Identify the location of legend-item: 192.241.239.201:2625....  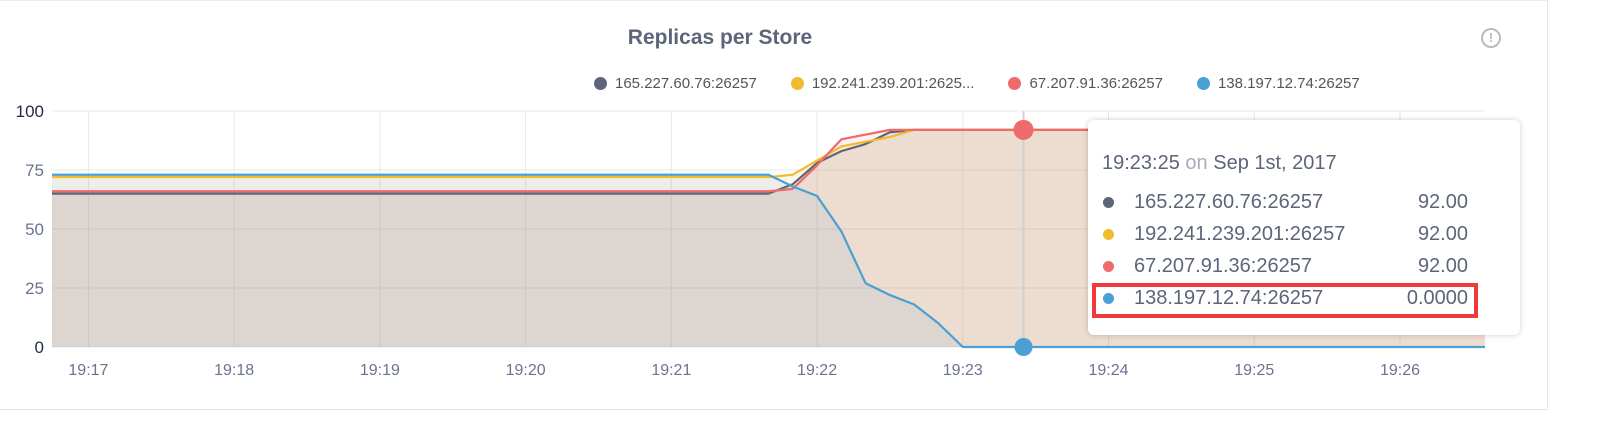
(882, 83).